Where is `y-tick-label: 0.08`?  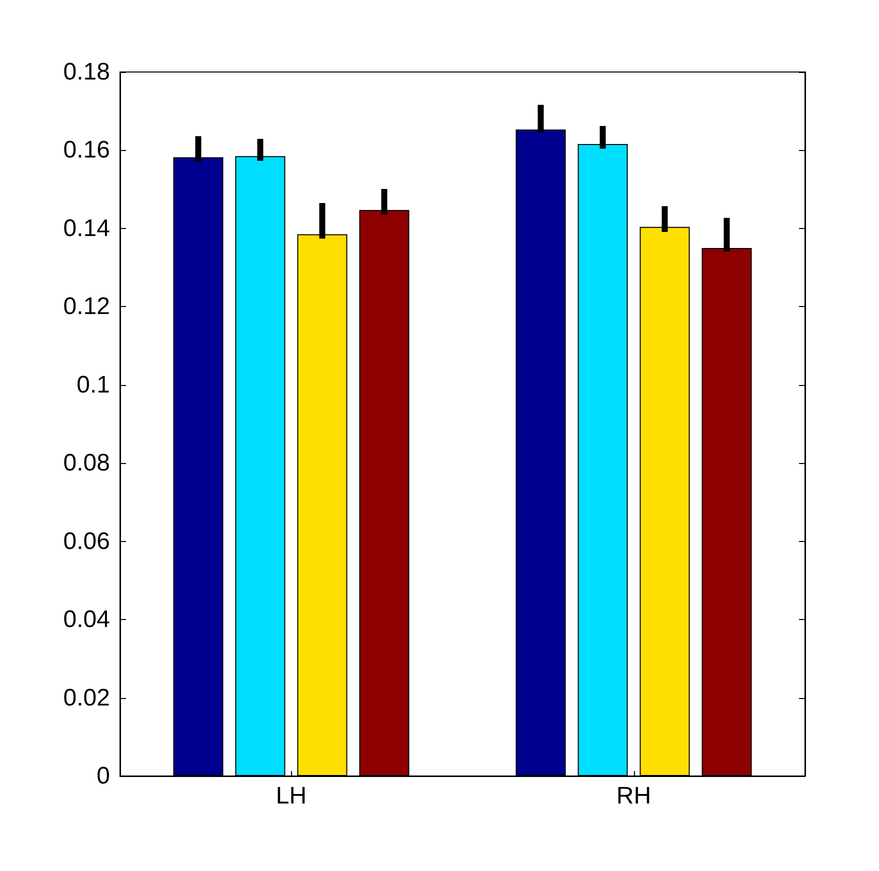
y-tick-label: 0.08 is located at coordinates (86, 463).